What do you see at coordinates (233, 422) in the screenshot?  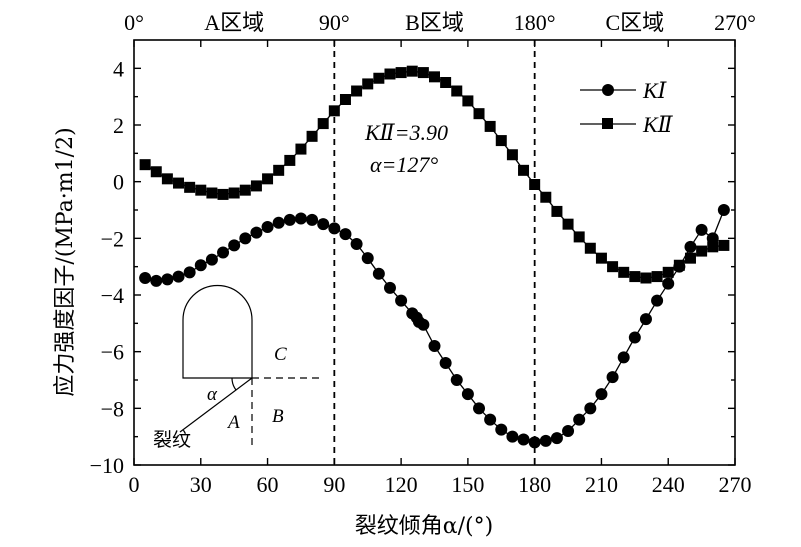 I see `inset-label-a: A` at bounding box center [233, 422].